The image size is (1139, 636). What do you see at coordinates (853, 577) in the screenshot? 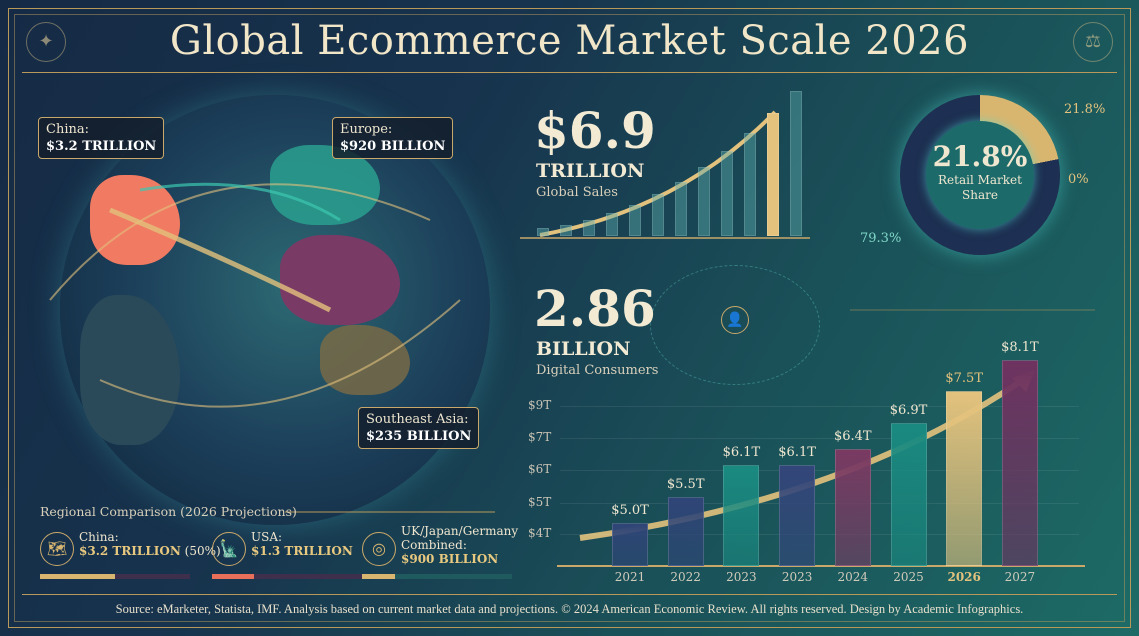
I see `x-tick-label: 2024` at bounding box center [853, 577].